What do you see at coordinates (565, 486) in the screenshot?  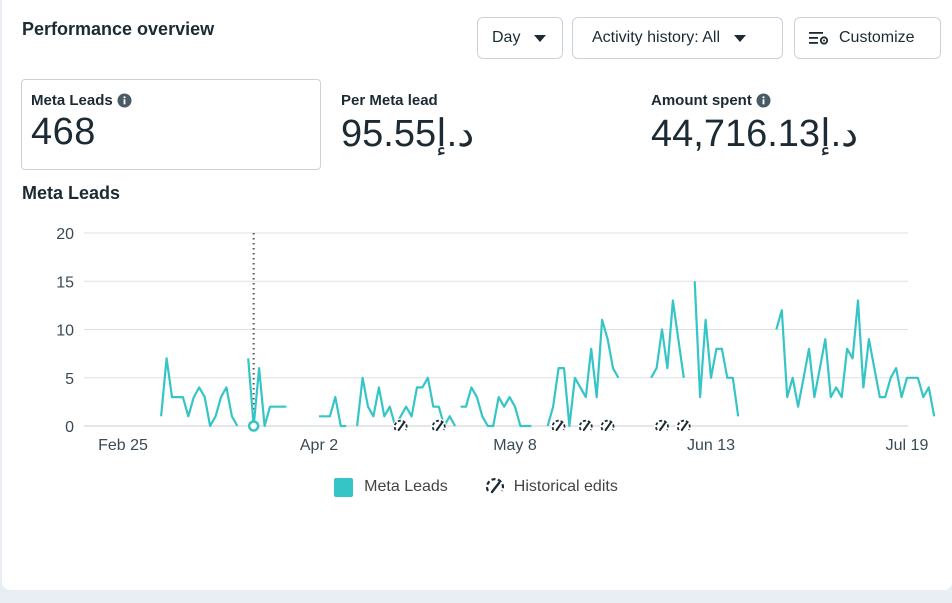 I see `legend-label: Historical edits` at bounding box center [565, 486].